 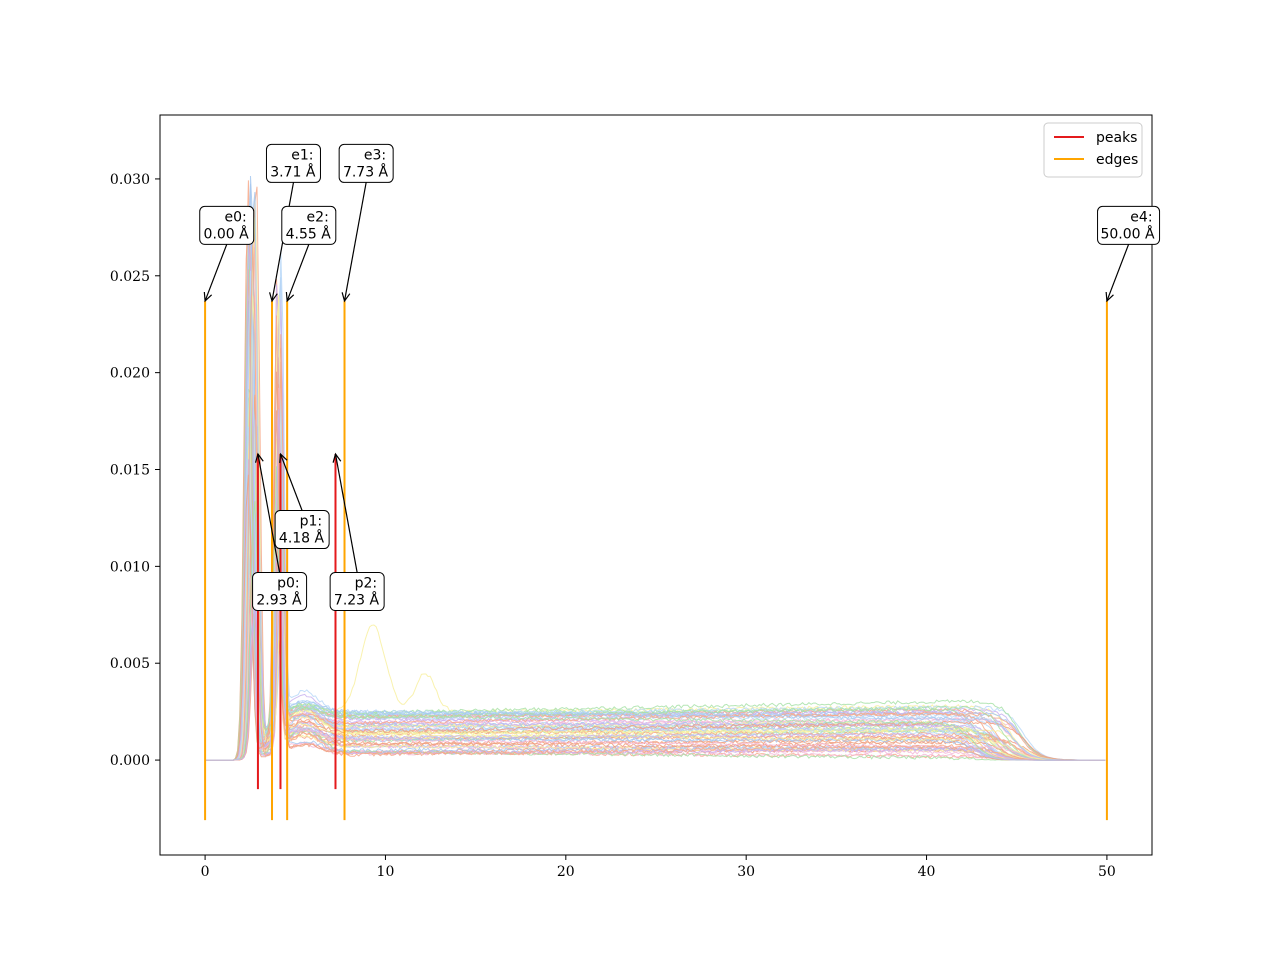 What do you see at coordinates (1107, 872) in the screenshot?
I see `x-tick-label: 50` at bounding box center [1107, 872].